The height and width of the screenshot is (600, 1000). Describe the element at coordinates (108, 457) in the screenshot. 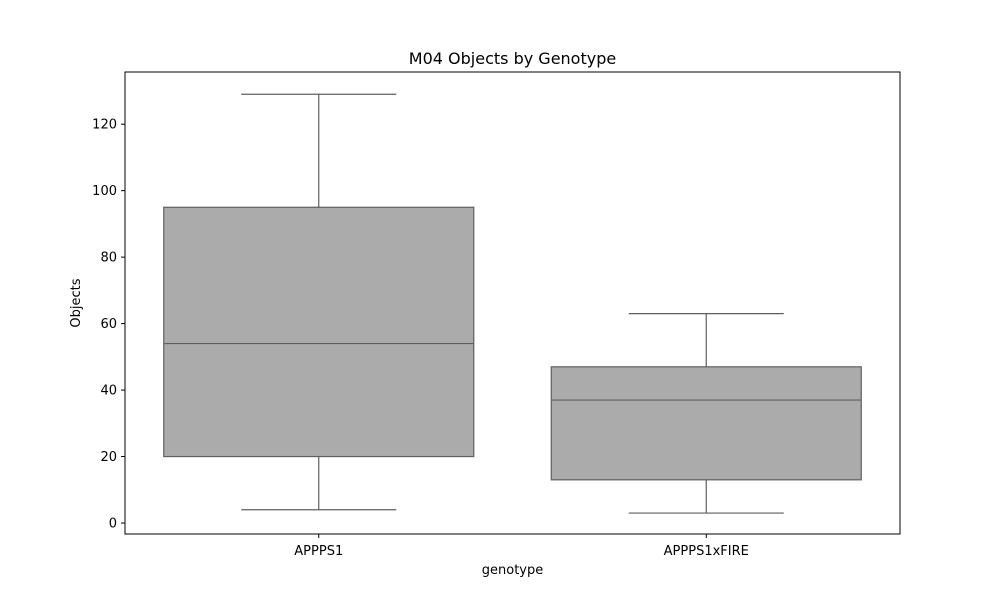

I see `y-tick-label: 20` at that location.